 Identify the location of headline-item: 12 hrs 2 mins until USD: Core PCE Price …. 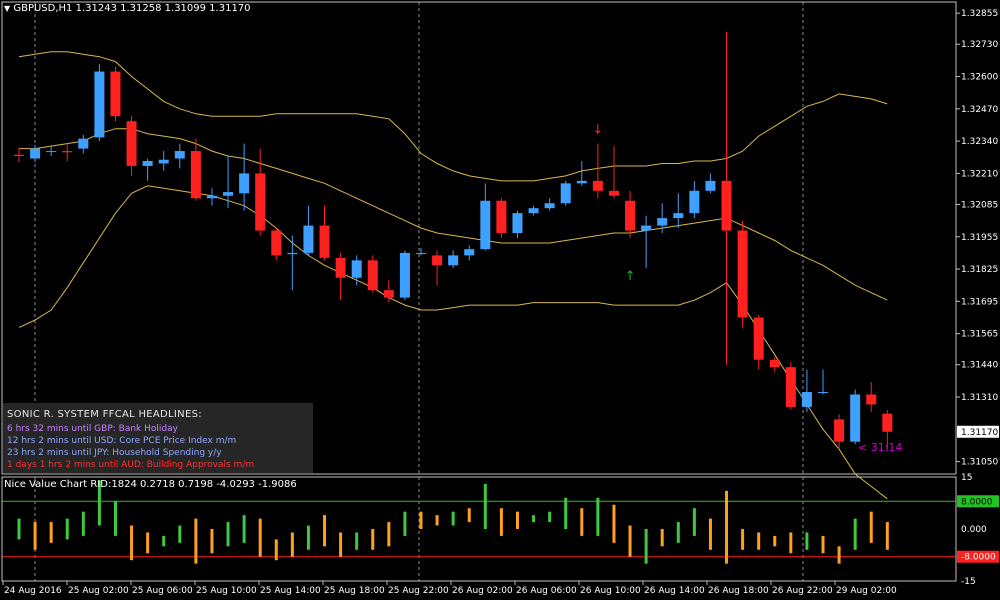
(122, 441).